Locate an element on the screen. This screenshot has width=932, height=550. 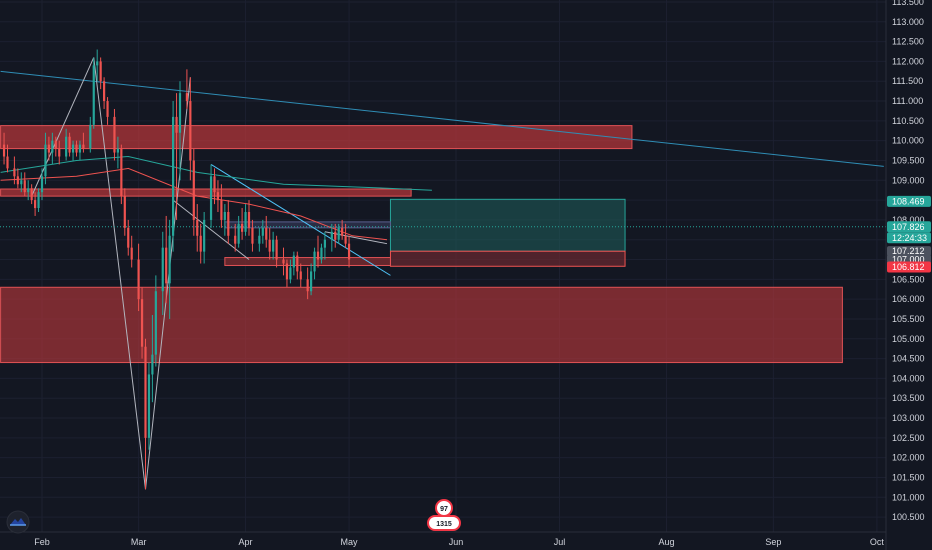
wedge-lower-line is located at coordinates (211, 229).